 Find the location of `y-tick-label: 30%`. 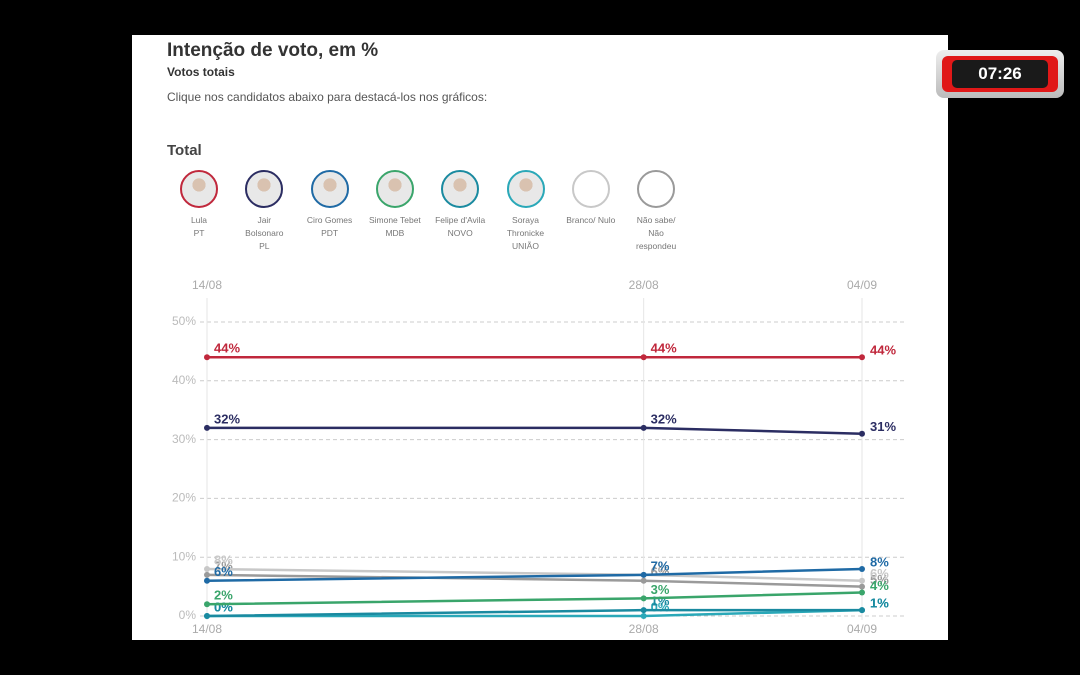

y-tick-label: 30% is located at coordinates (184, 439).